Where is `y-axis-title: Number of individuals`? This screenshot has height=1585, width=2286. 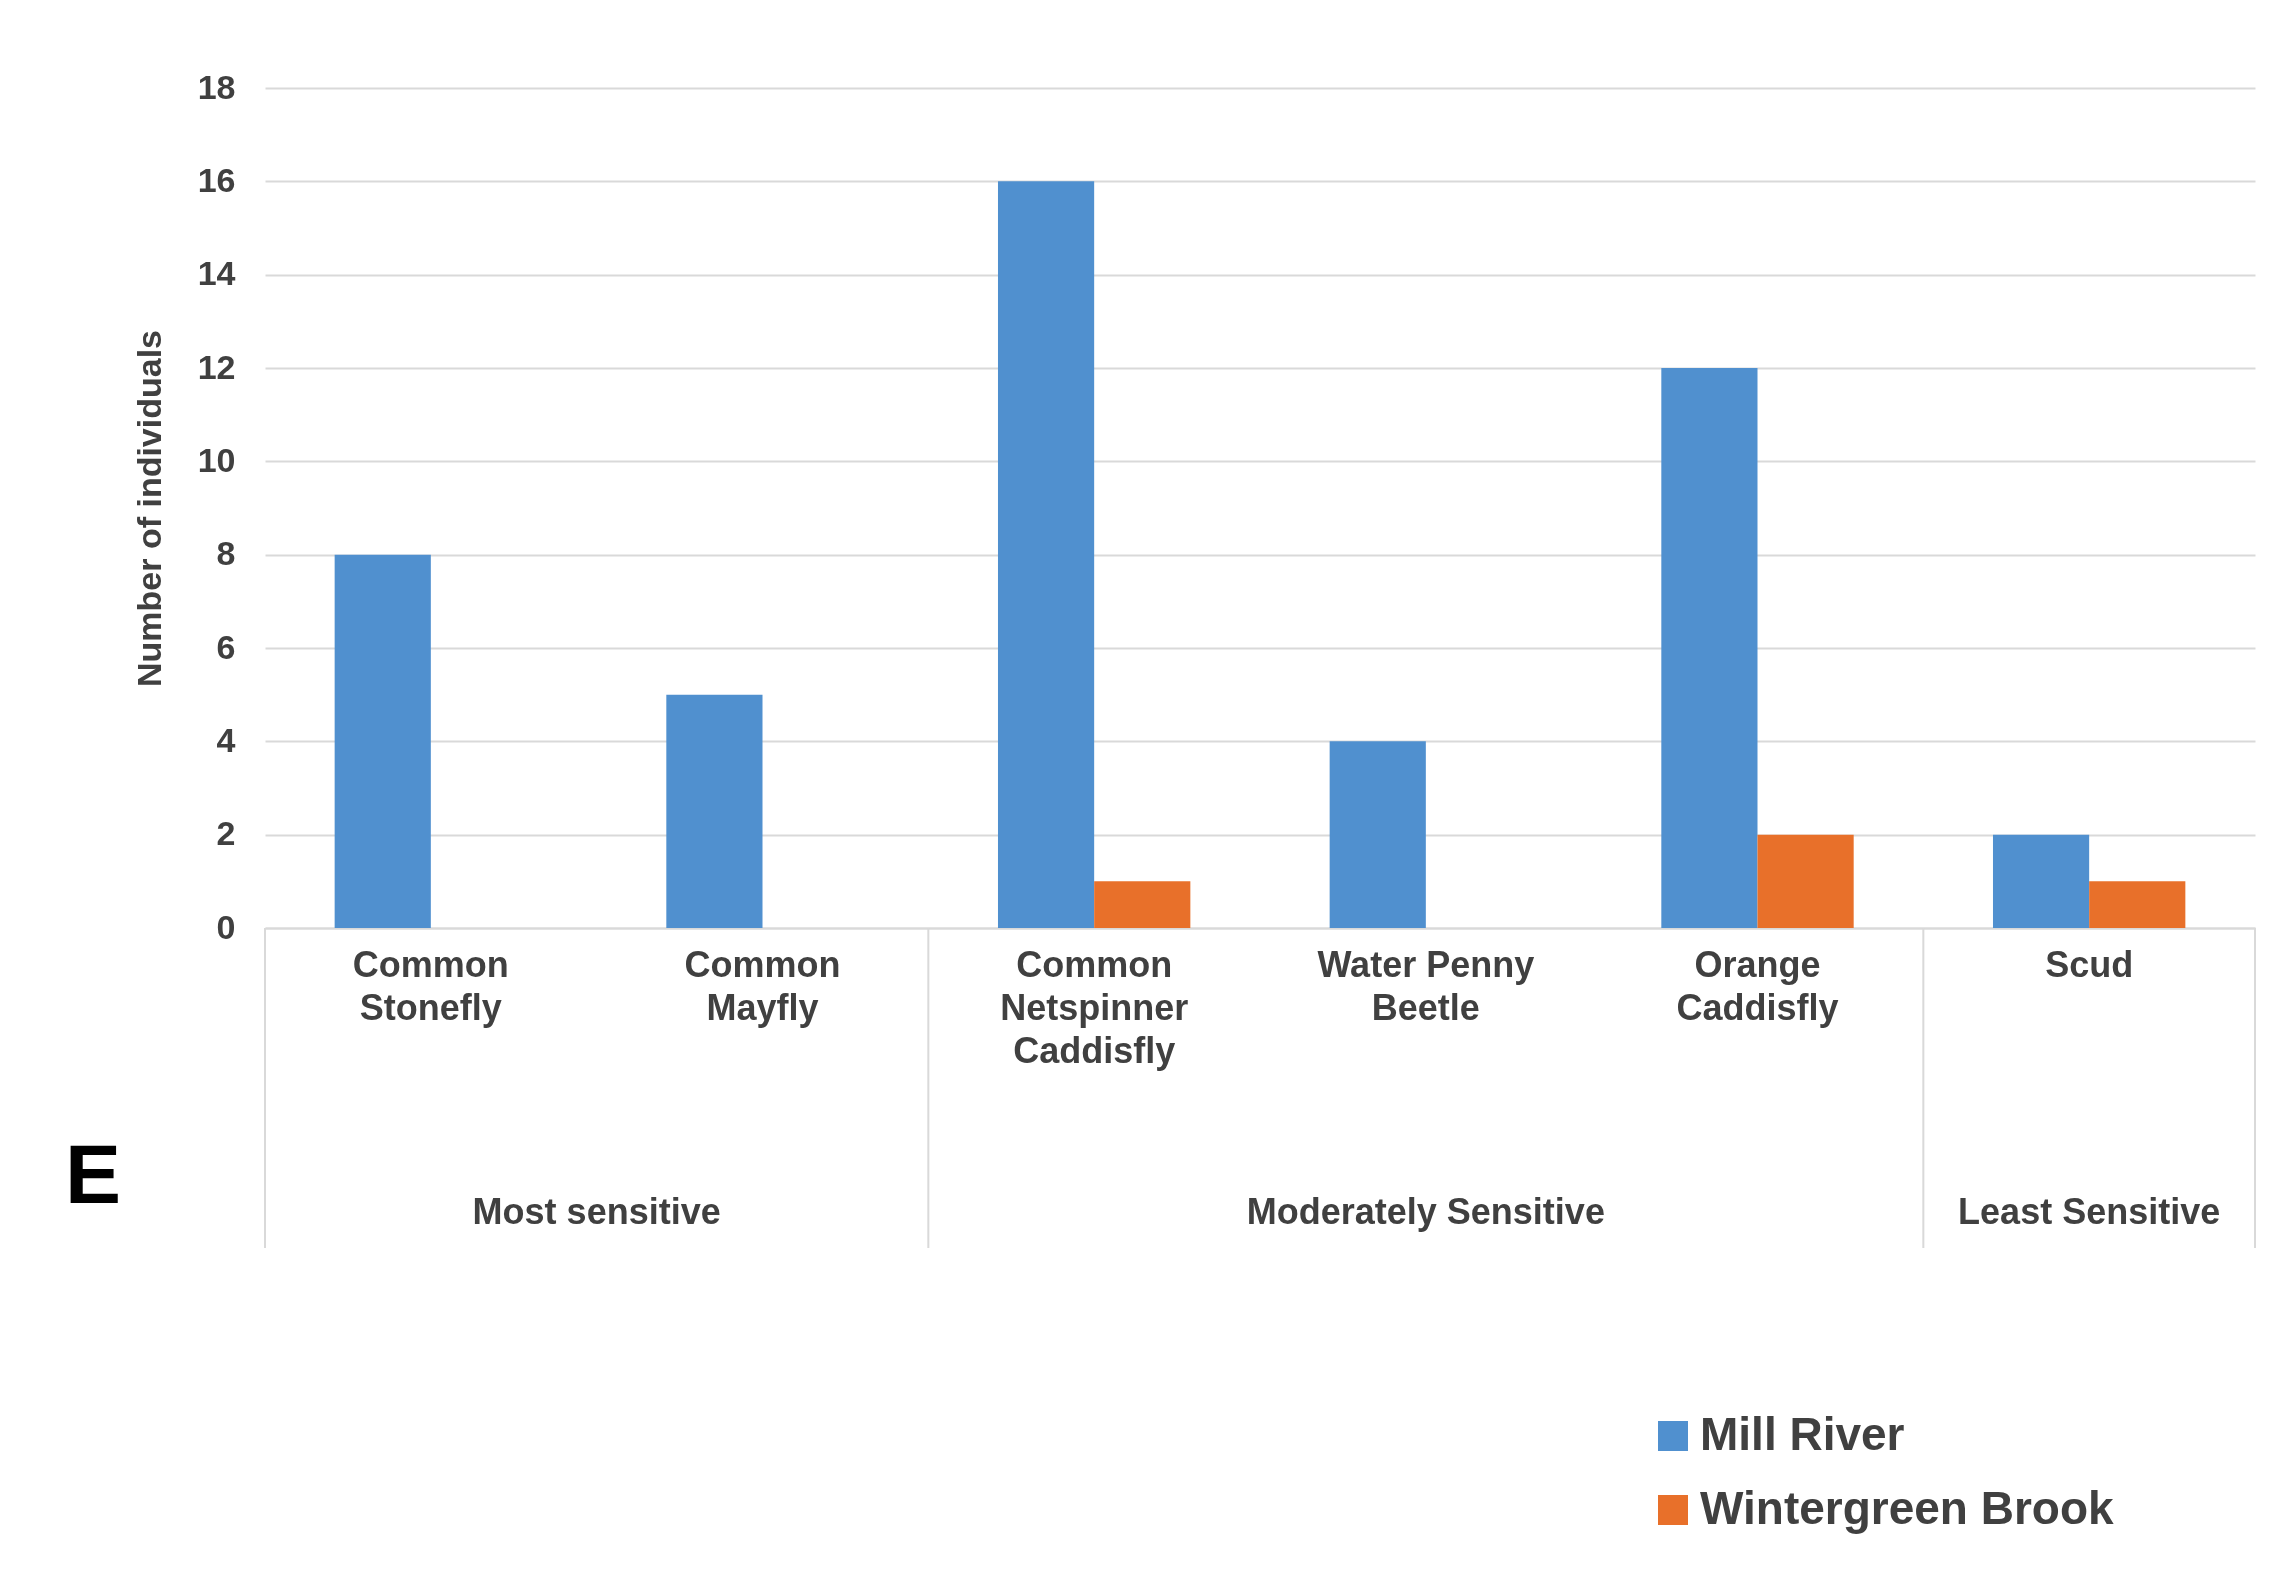
y-axis-title: Number of individuals is located at coordinates (148, 508).